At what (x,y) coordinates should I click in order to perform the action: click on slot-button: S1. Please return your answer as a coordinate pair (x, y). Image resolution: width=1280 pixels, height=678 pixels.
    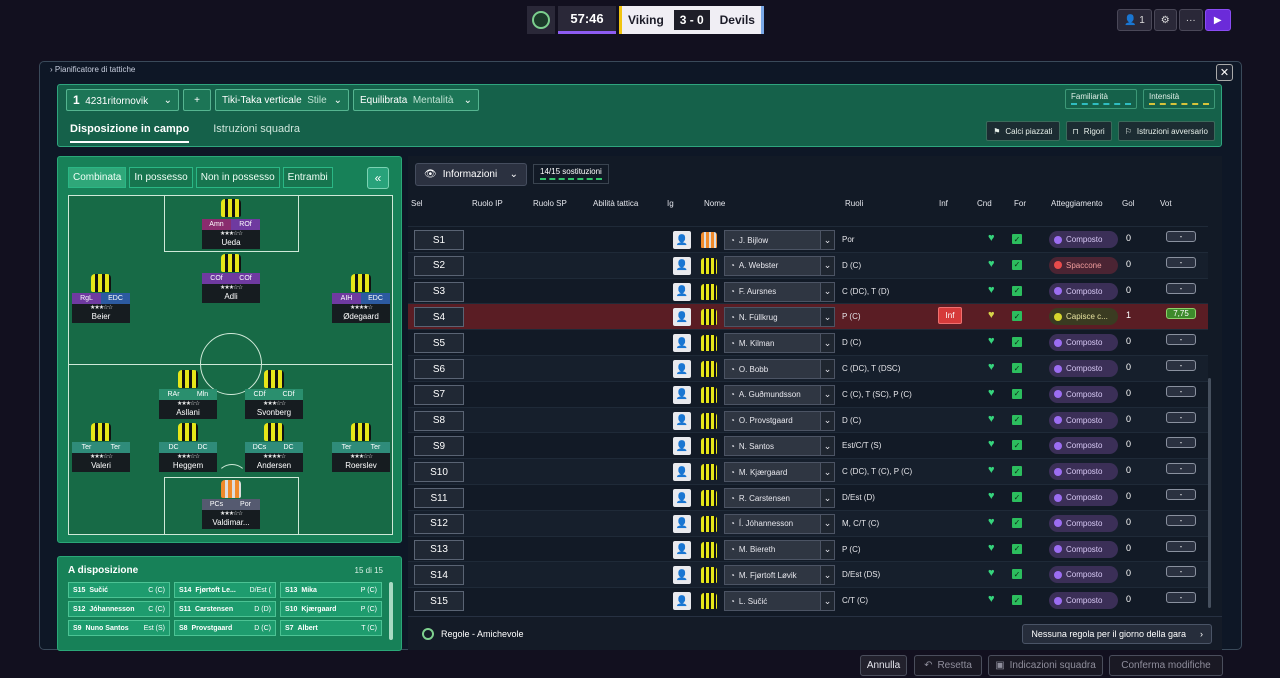
    Looking at the image, I should click on (439, 240).